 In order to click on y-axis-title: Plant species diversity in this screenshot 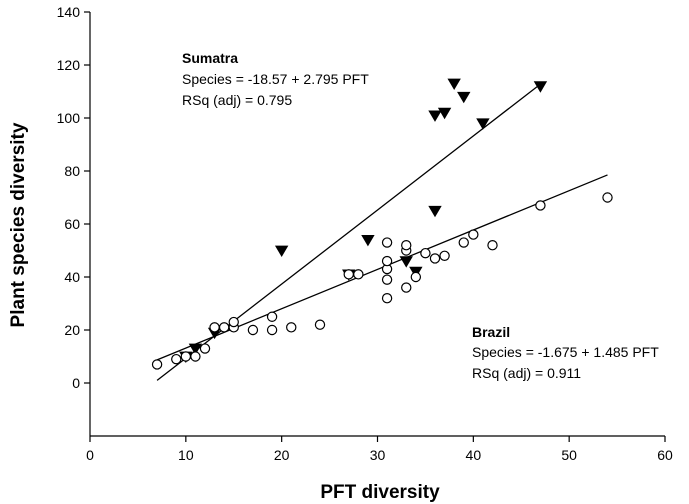, I will do `click(18, 224)`.